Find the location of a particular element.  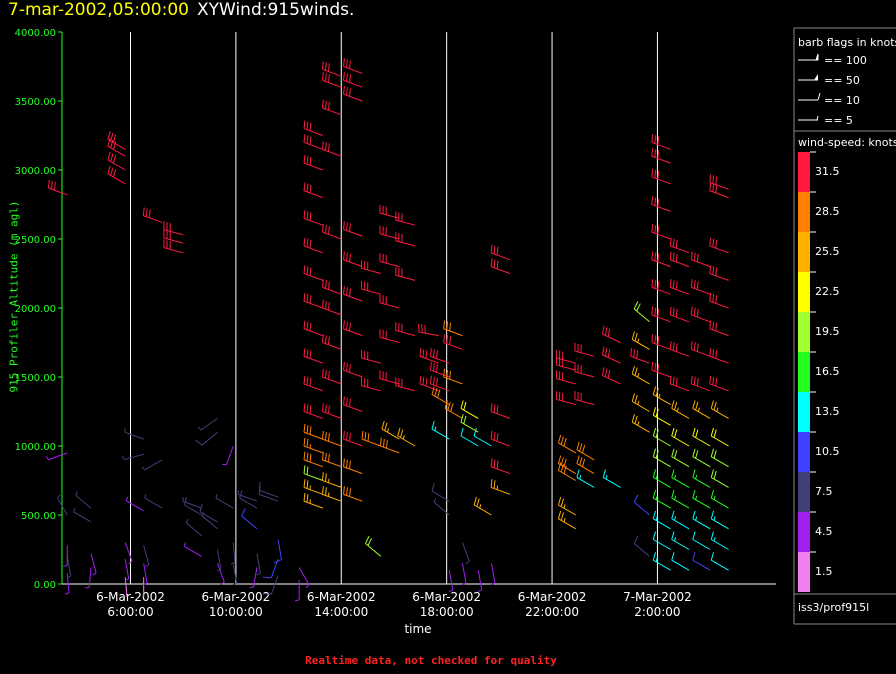

speed-bin-label: 16.5 is located at coordinates (827, 371).